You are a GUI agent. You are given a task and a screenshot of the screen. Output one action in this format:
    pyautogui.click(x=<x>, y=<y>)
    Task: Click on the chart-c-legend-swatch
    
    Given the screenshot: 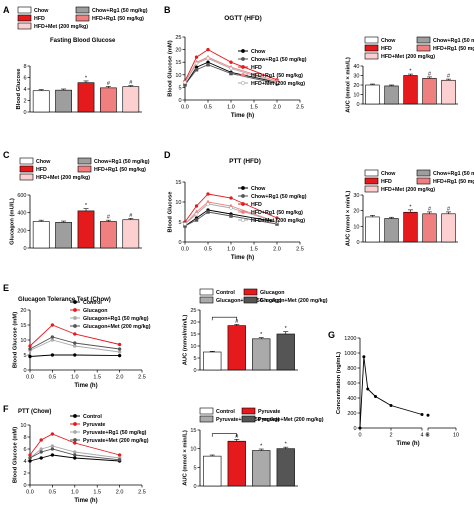 What is the action you would take?
    pyautogui.click(x=26, y=177)
    